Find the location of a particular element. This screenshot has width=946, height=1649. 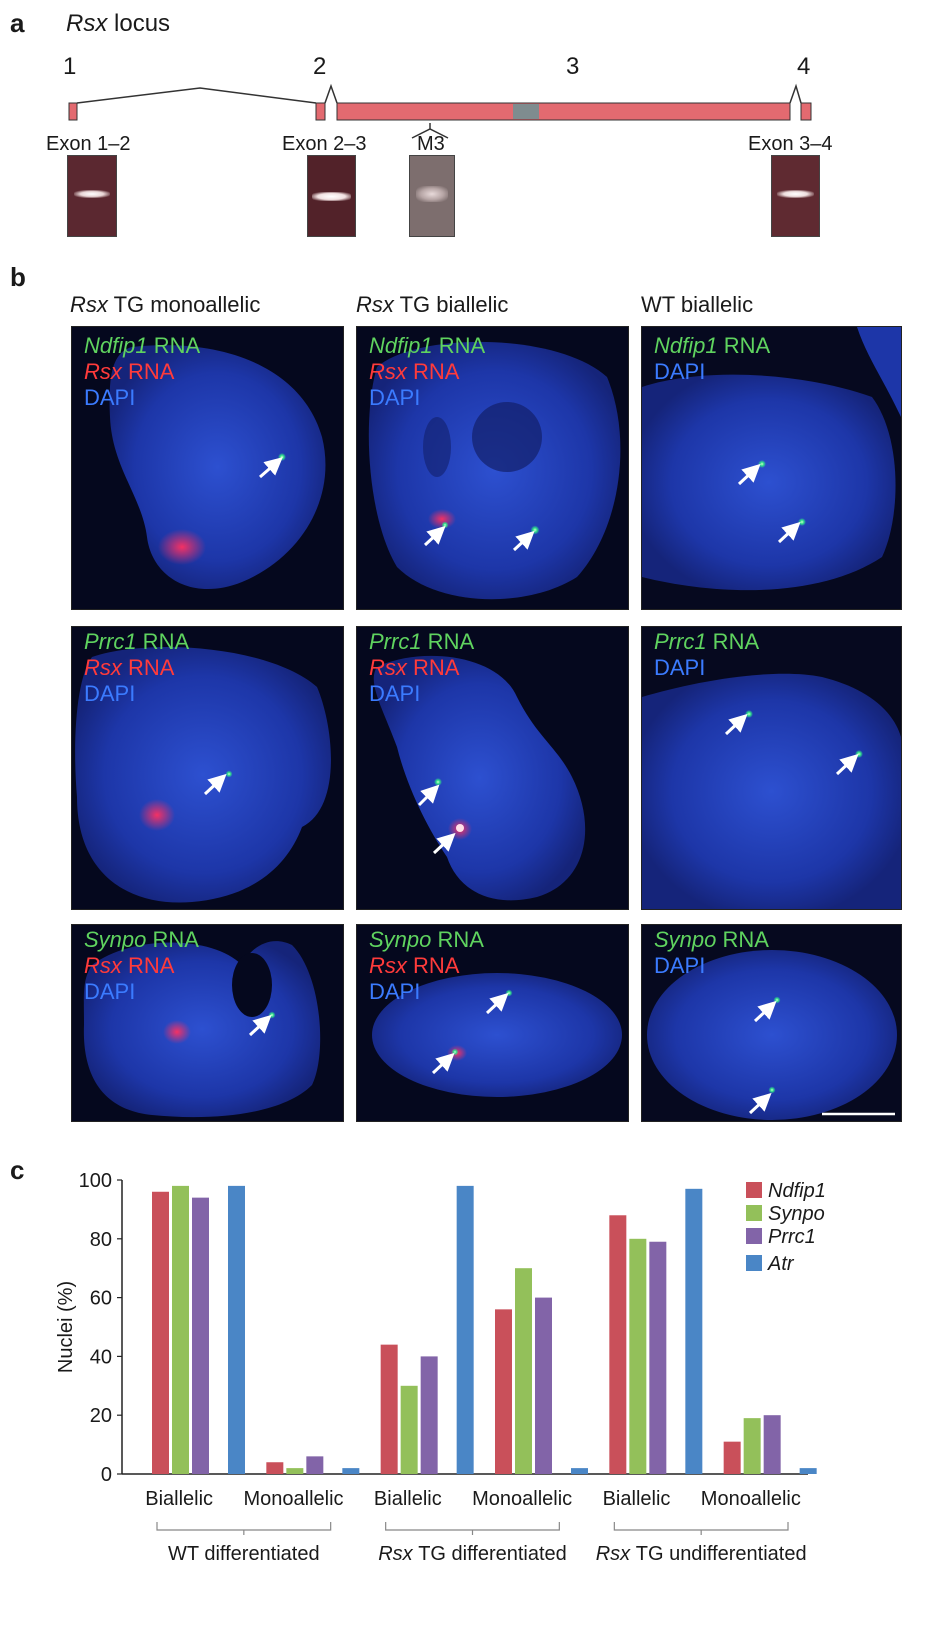

gel-label-exon-2-3: Exon 2–3 is located at coordinates (324, 144).